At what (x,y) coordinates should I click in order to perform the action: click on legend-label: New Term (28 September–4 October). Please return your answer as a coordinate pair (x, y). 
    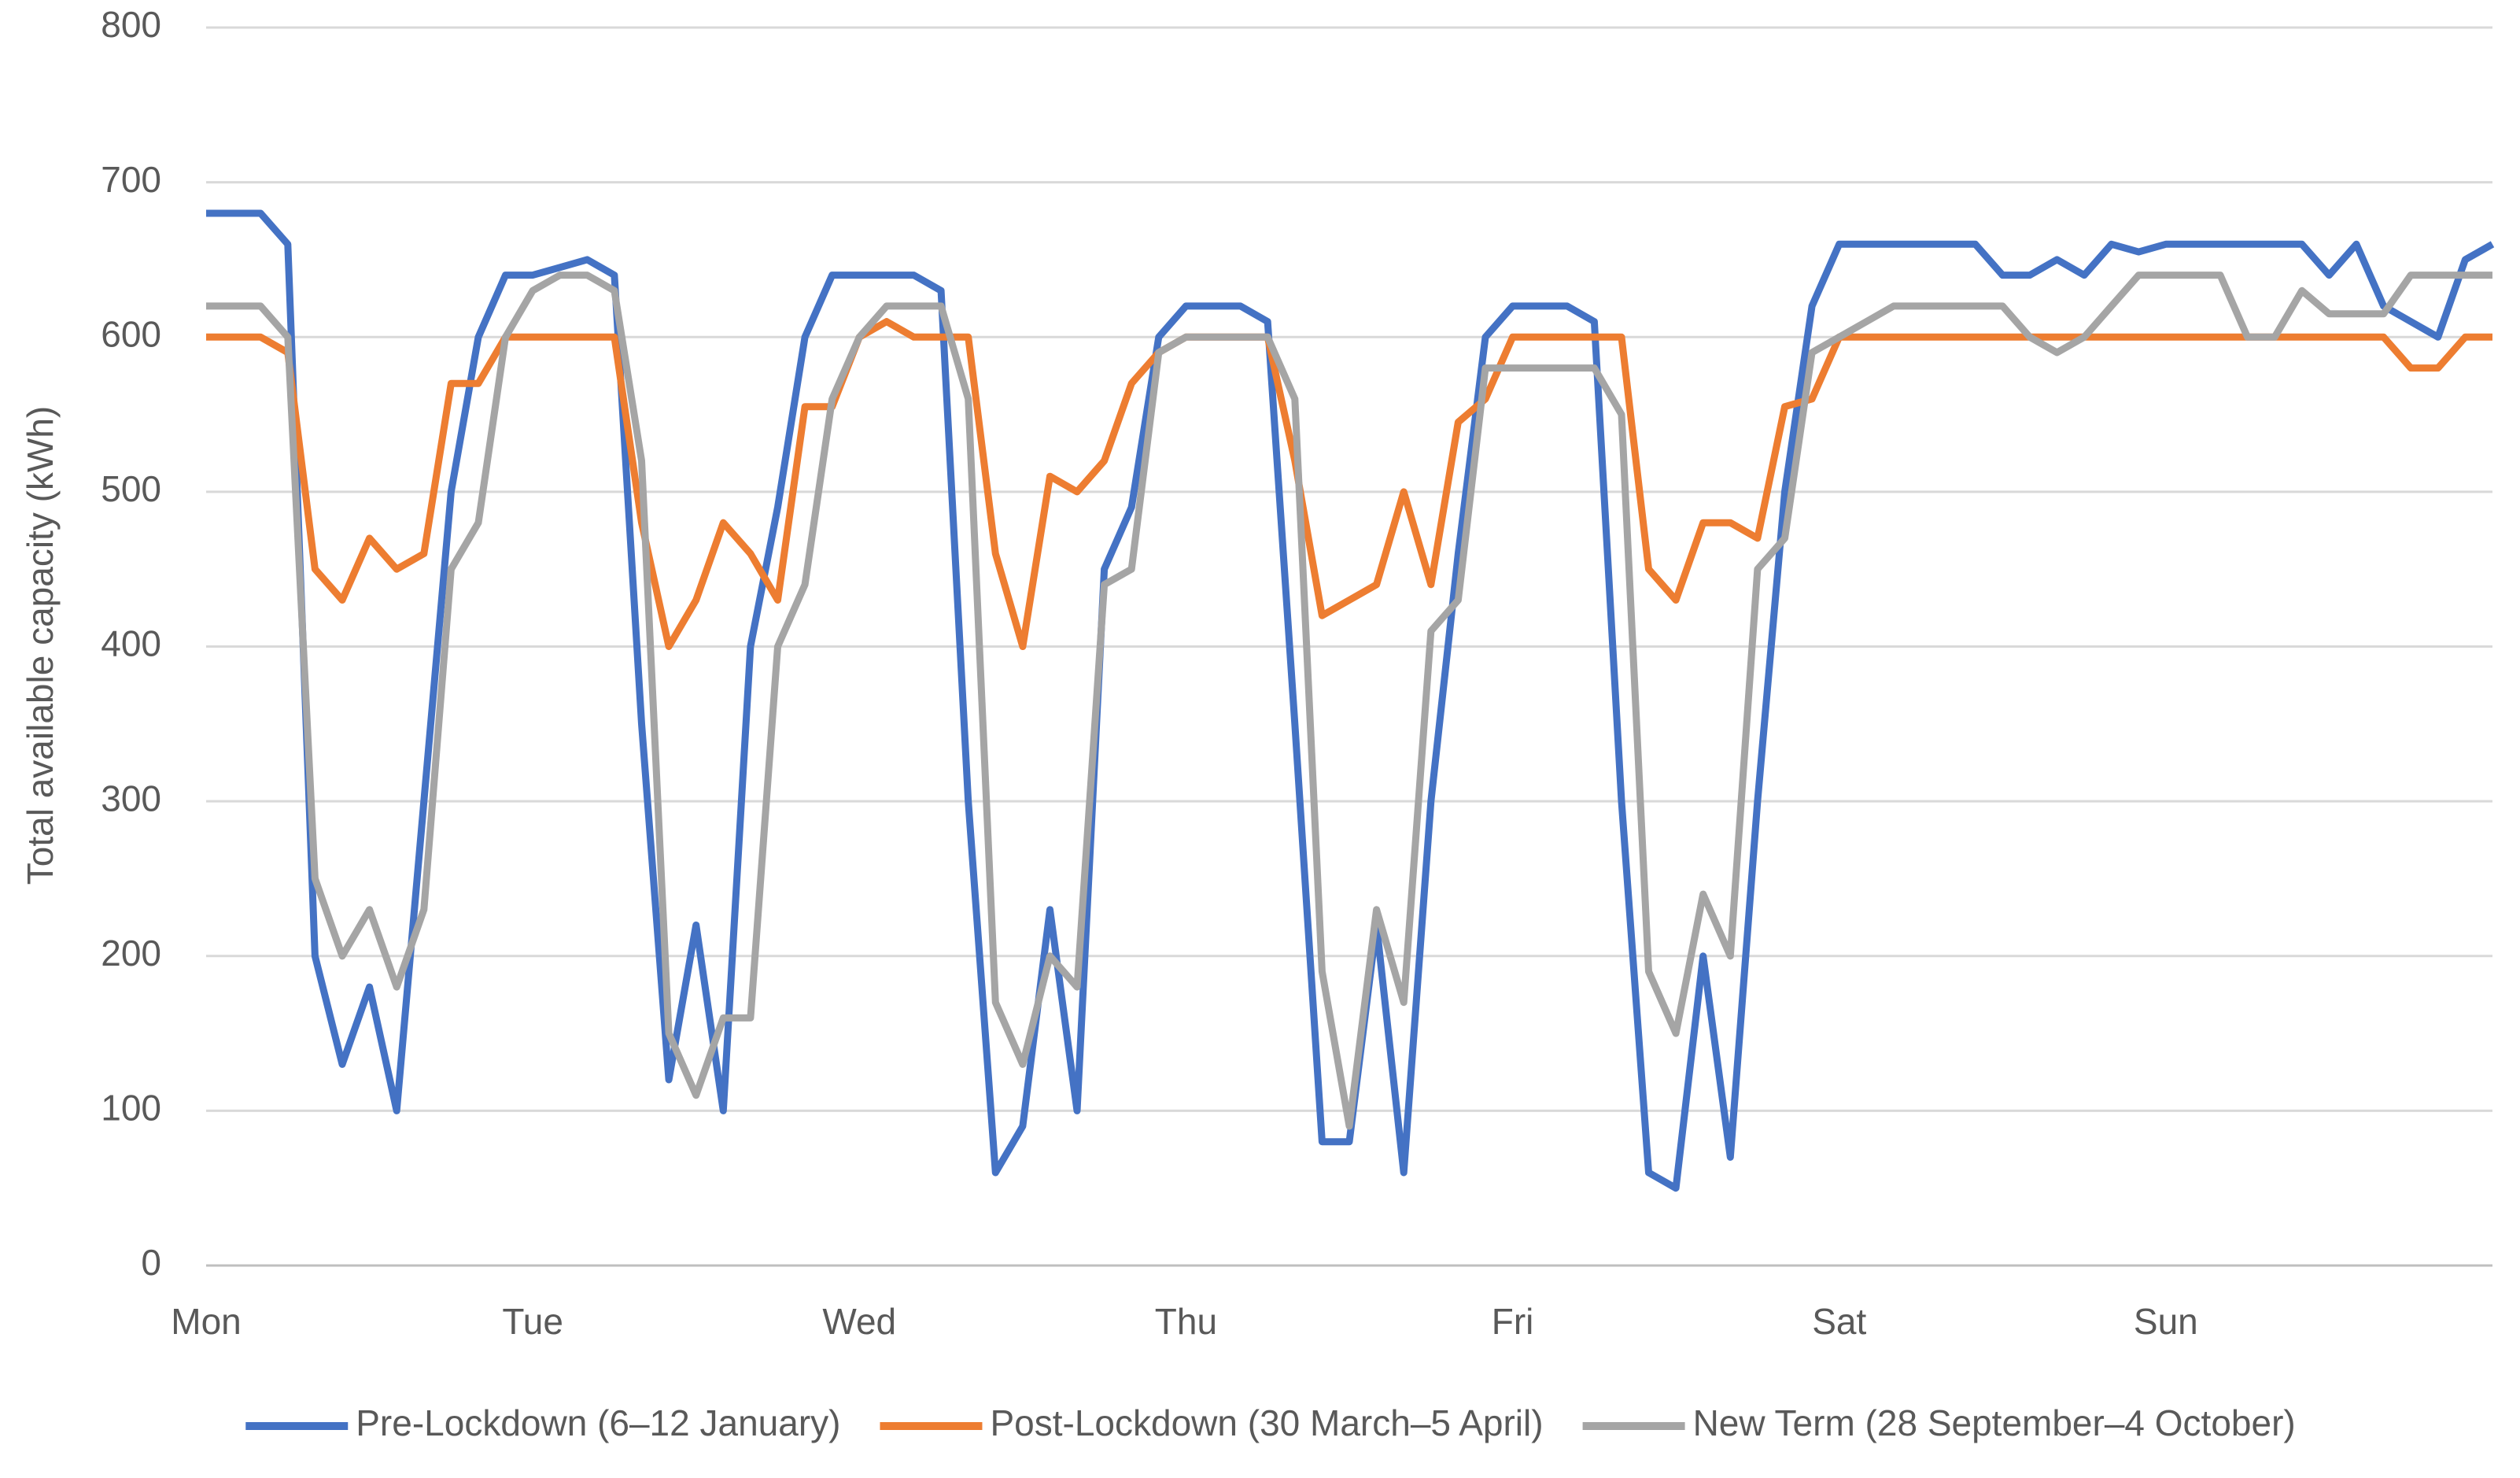
    Looking at the image, I should click on (1994, 1422).